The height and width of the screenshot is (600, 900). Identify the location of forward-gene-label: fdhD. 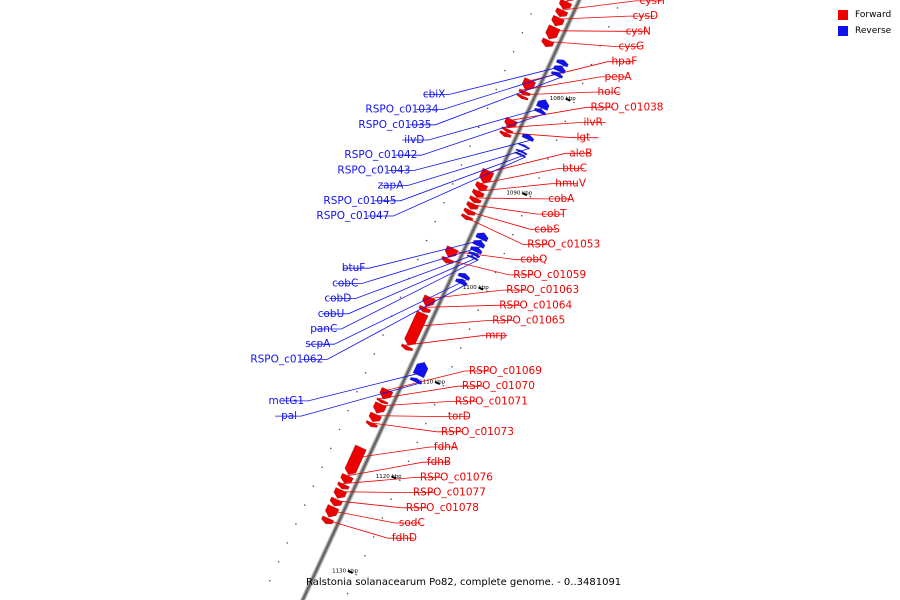
(404, 538).